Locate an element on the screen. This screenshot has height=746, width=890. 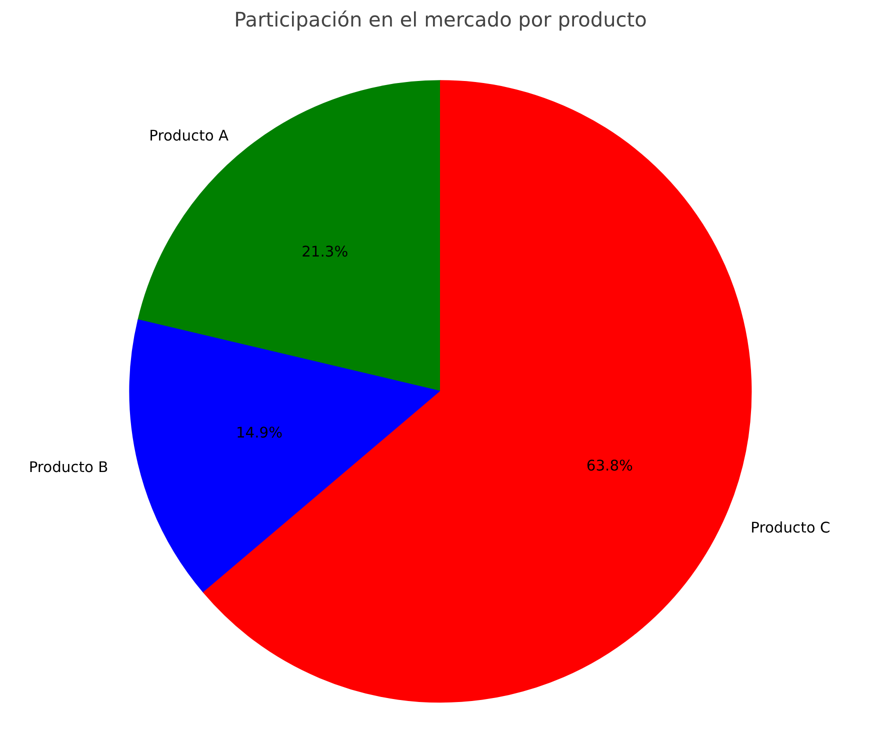
data-label: 14.9% is located at coordinates (259, 433).